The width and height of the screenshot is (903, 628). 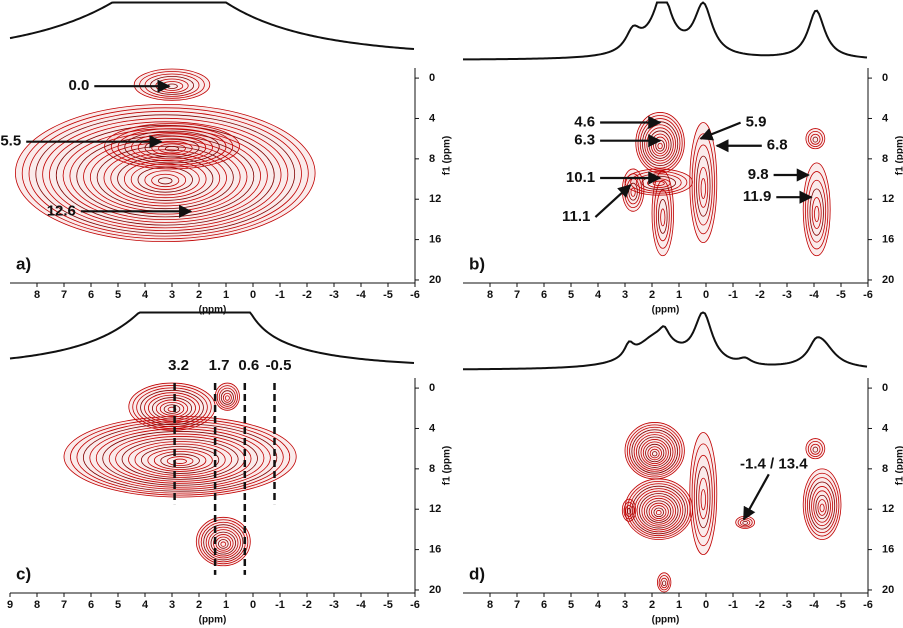 I want to click on x-tick-label: 2, so click(x=652, y=605).